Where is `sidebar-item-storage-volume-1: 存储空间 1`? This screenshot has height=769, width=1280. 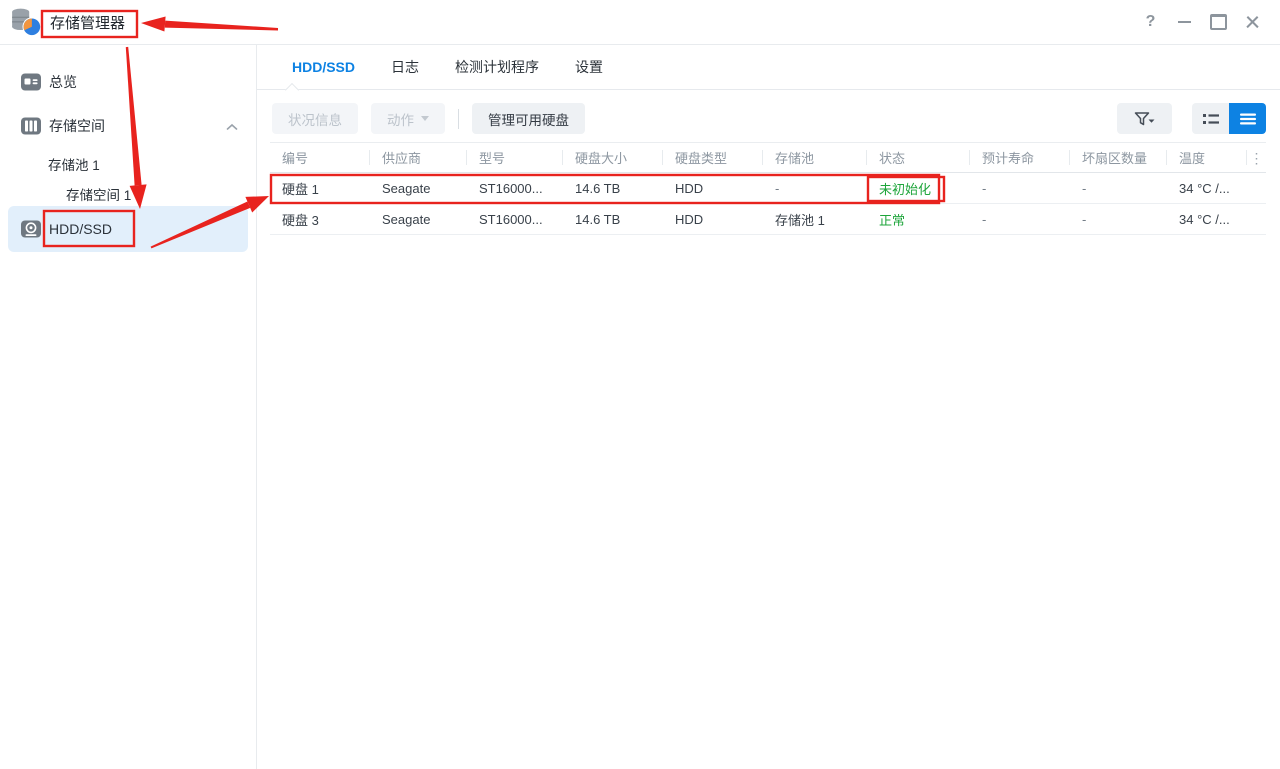
sidebar-item-storage-volume-1: 存储空间 1 is located at coordinates (128, 194).